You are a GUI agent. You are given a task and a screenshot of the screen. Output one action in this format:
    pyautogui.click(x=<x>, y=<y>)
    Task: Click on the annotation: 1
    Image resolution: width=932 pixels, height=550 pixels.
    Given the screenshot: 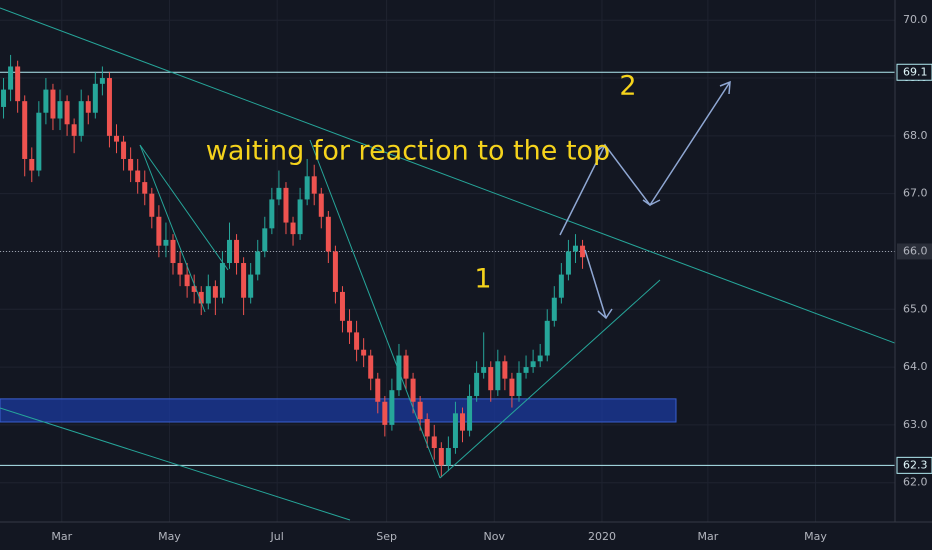 What is the action you would take?
    pyautogui.click(x=482, y=279)
    